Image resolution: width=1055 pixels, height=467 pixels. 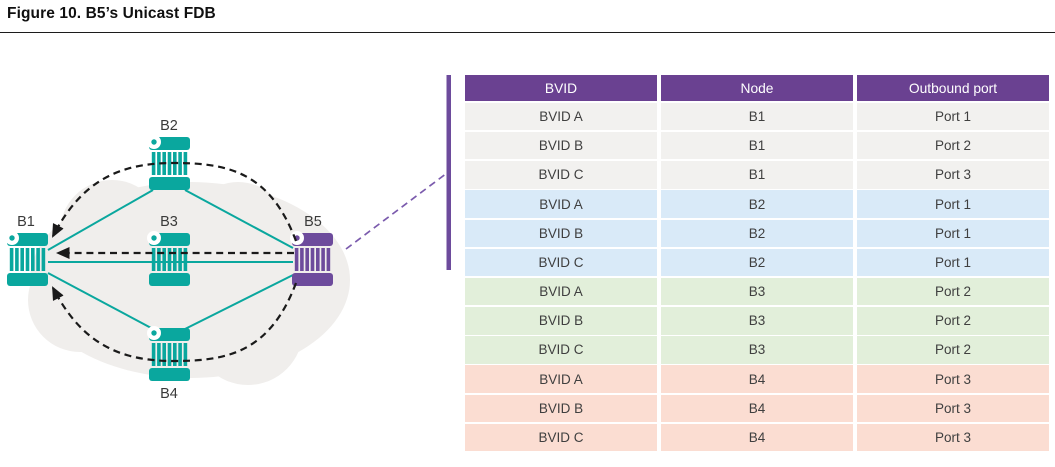 What do you see at coordinates (100, 220) in the screenshot?
I see `link-b1-b2` at bounding box center [100, 220].